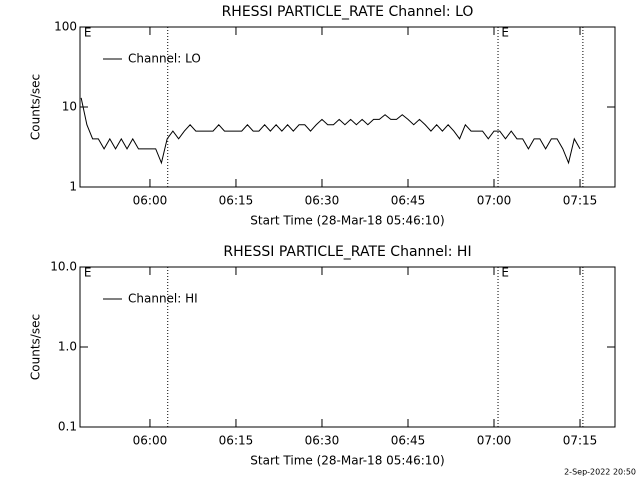 The width and height of the screenshot is (640, 480). What do you see at coordinates (67, 347) in the screenshot?
I see `y-tick-label: 1.0` at bounding box center [67, 347].